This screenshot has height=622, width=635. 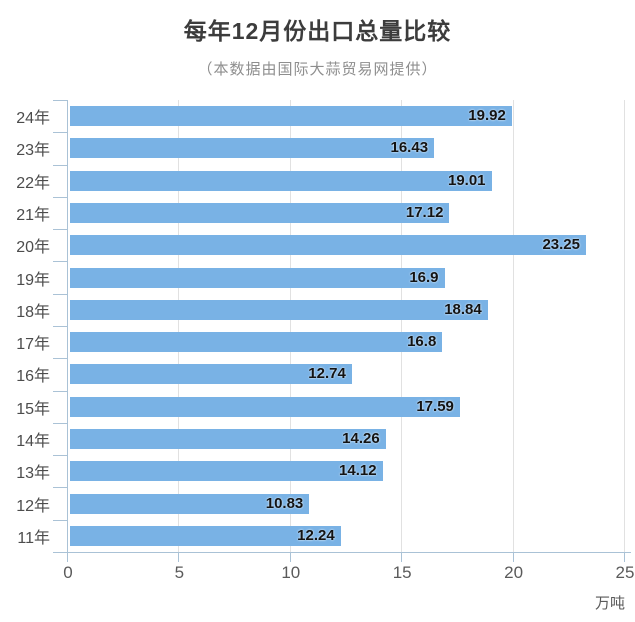 I want to click on y-axis-line, so click(x=67, y=326).